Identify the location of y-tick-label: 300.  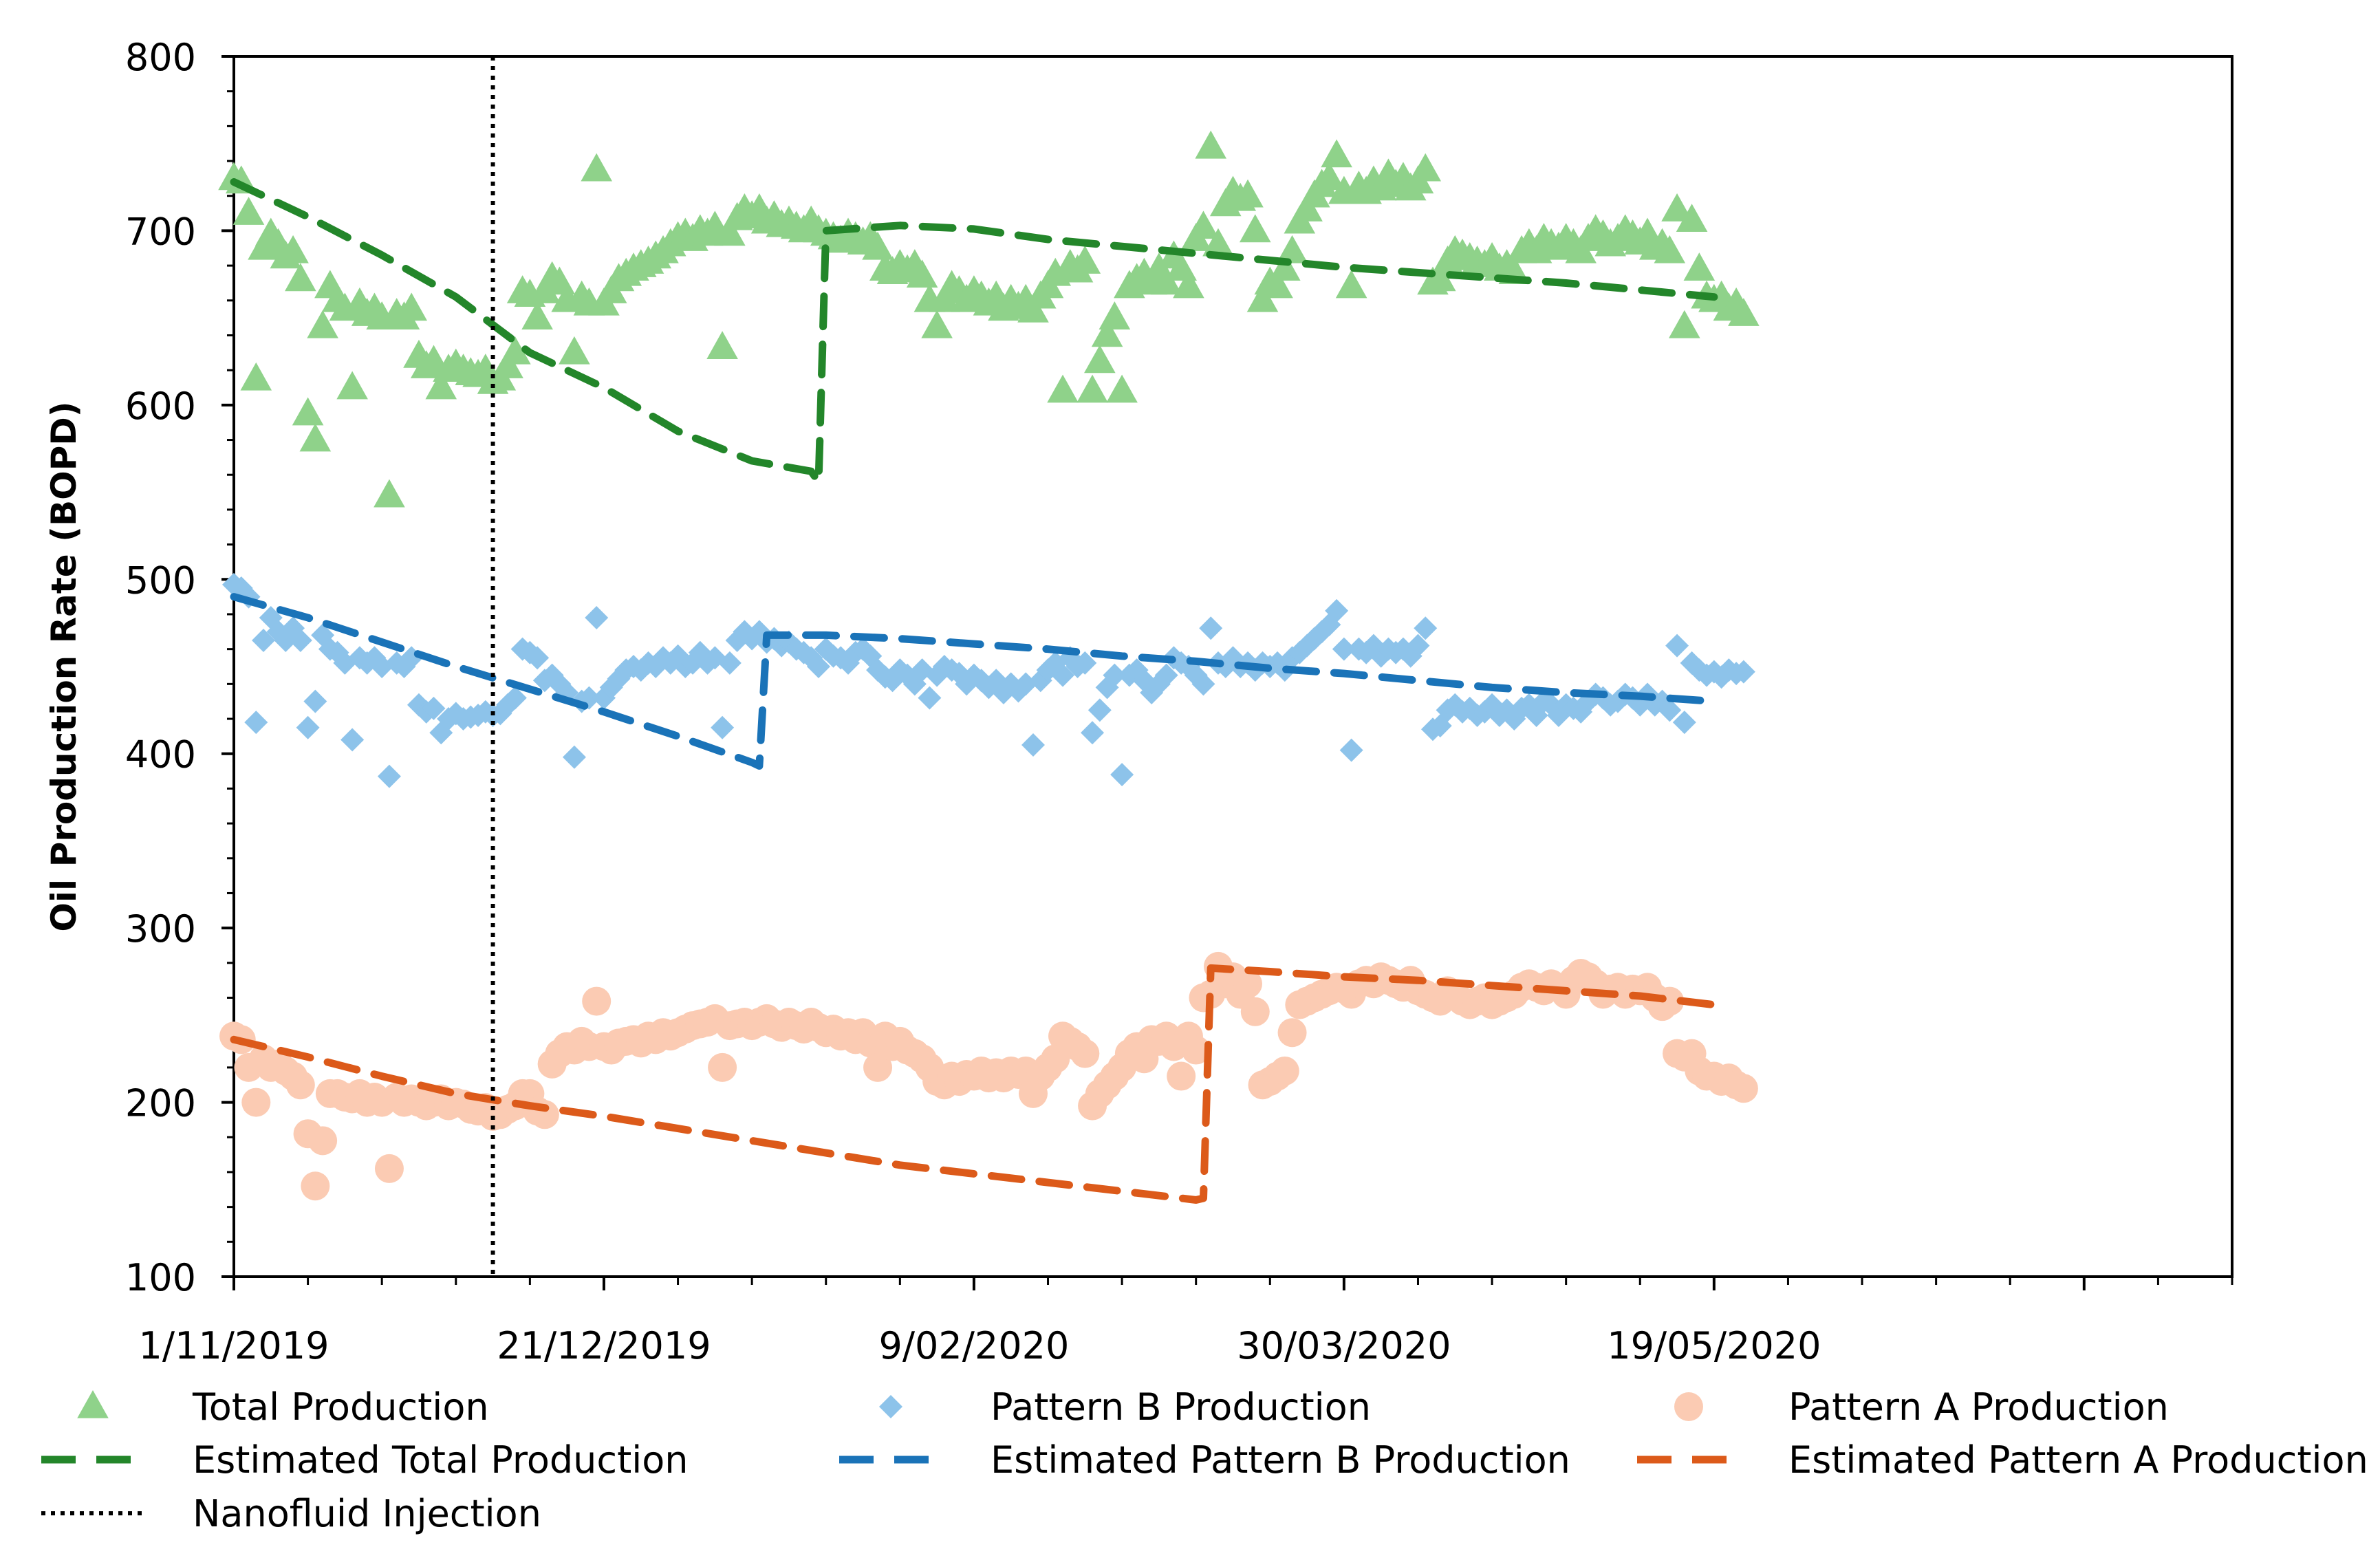
(160, 929).